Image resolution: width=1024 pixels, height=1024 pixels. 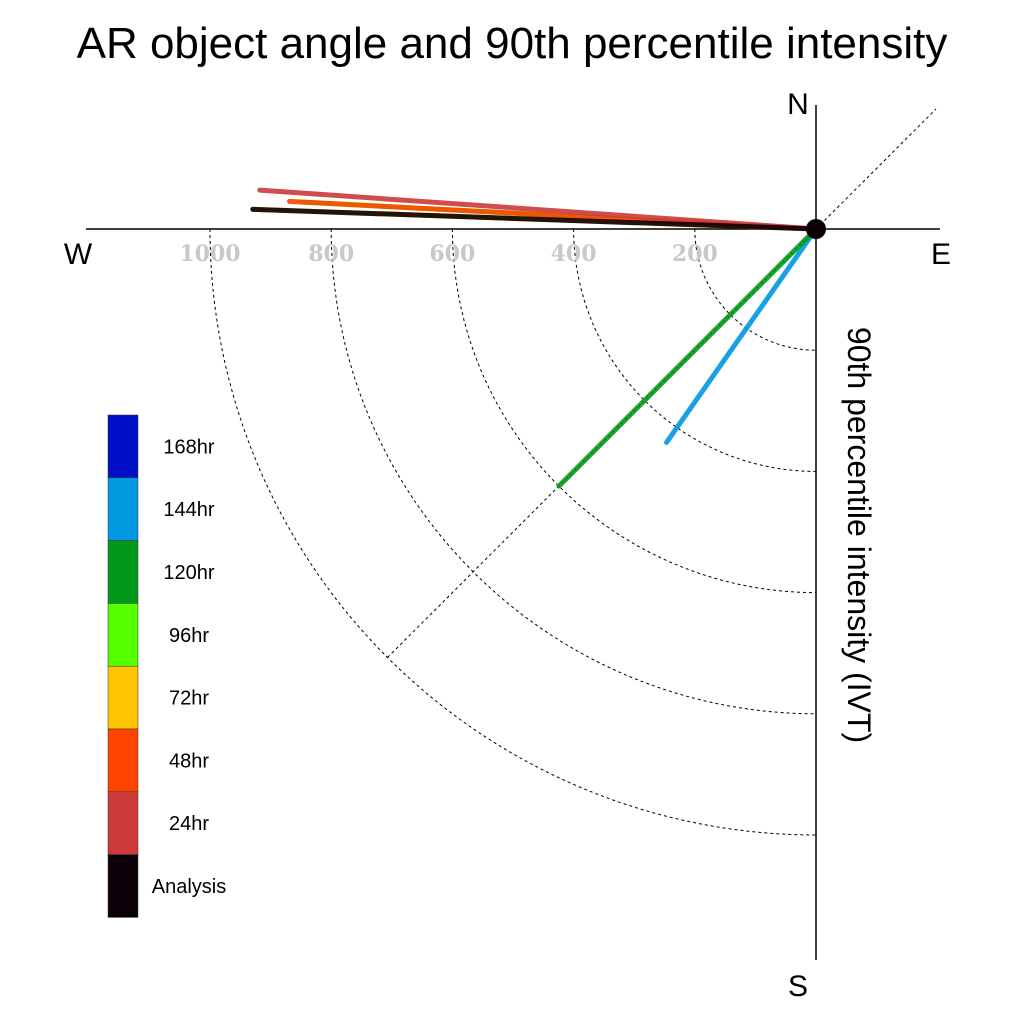 I want to click on origin-marker, so click(x=816, y=229).